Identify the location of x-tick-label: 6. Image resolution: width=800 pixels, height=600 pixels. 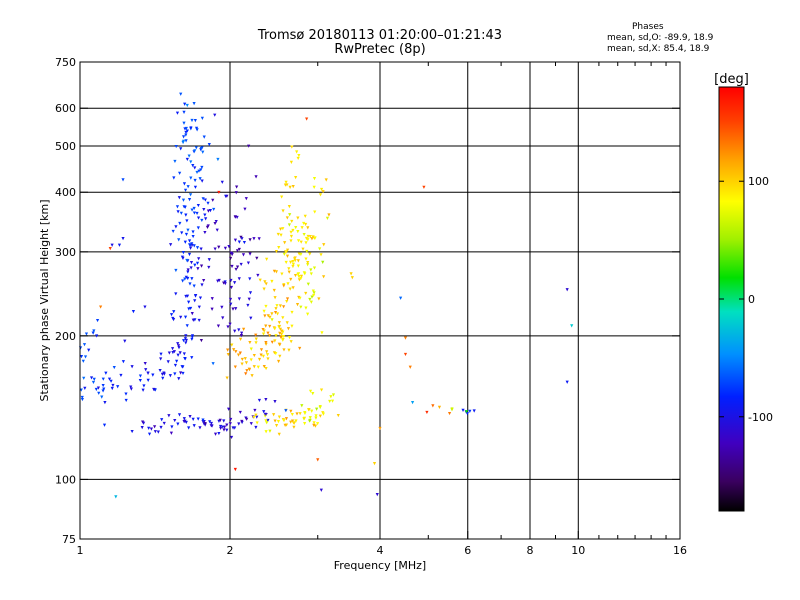
(467, 550).